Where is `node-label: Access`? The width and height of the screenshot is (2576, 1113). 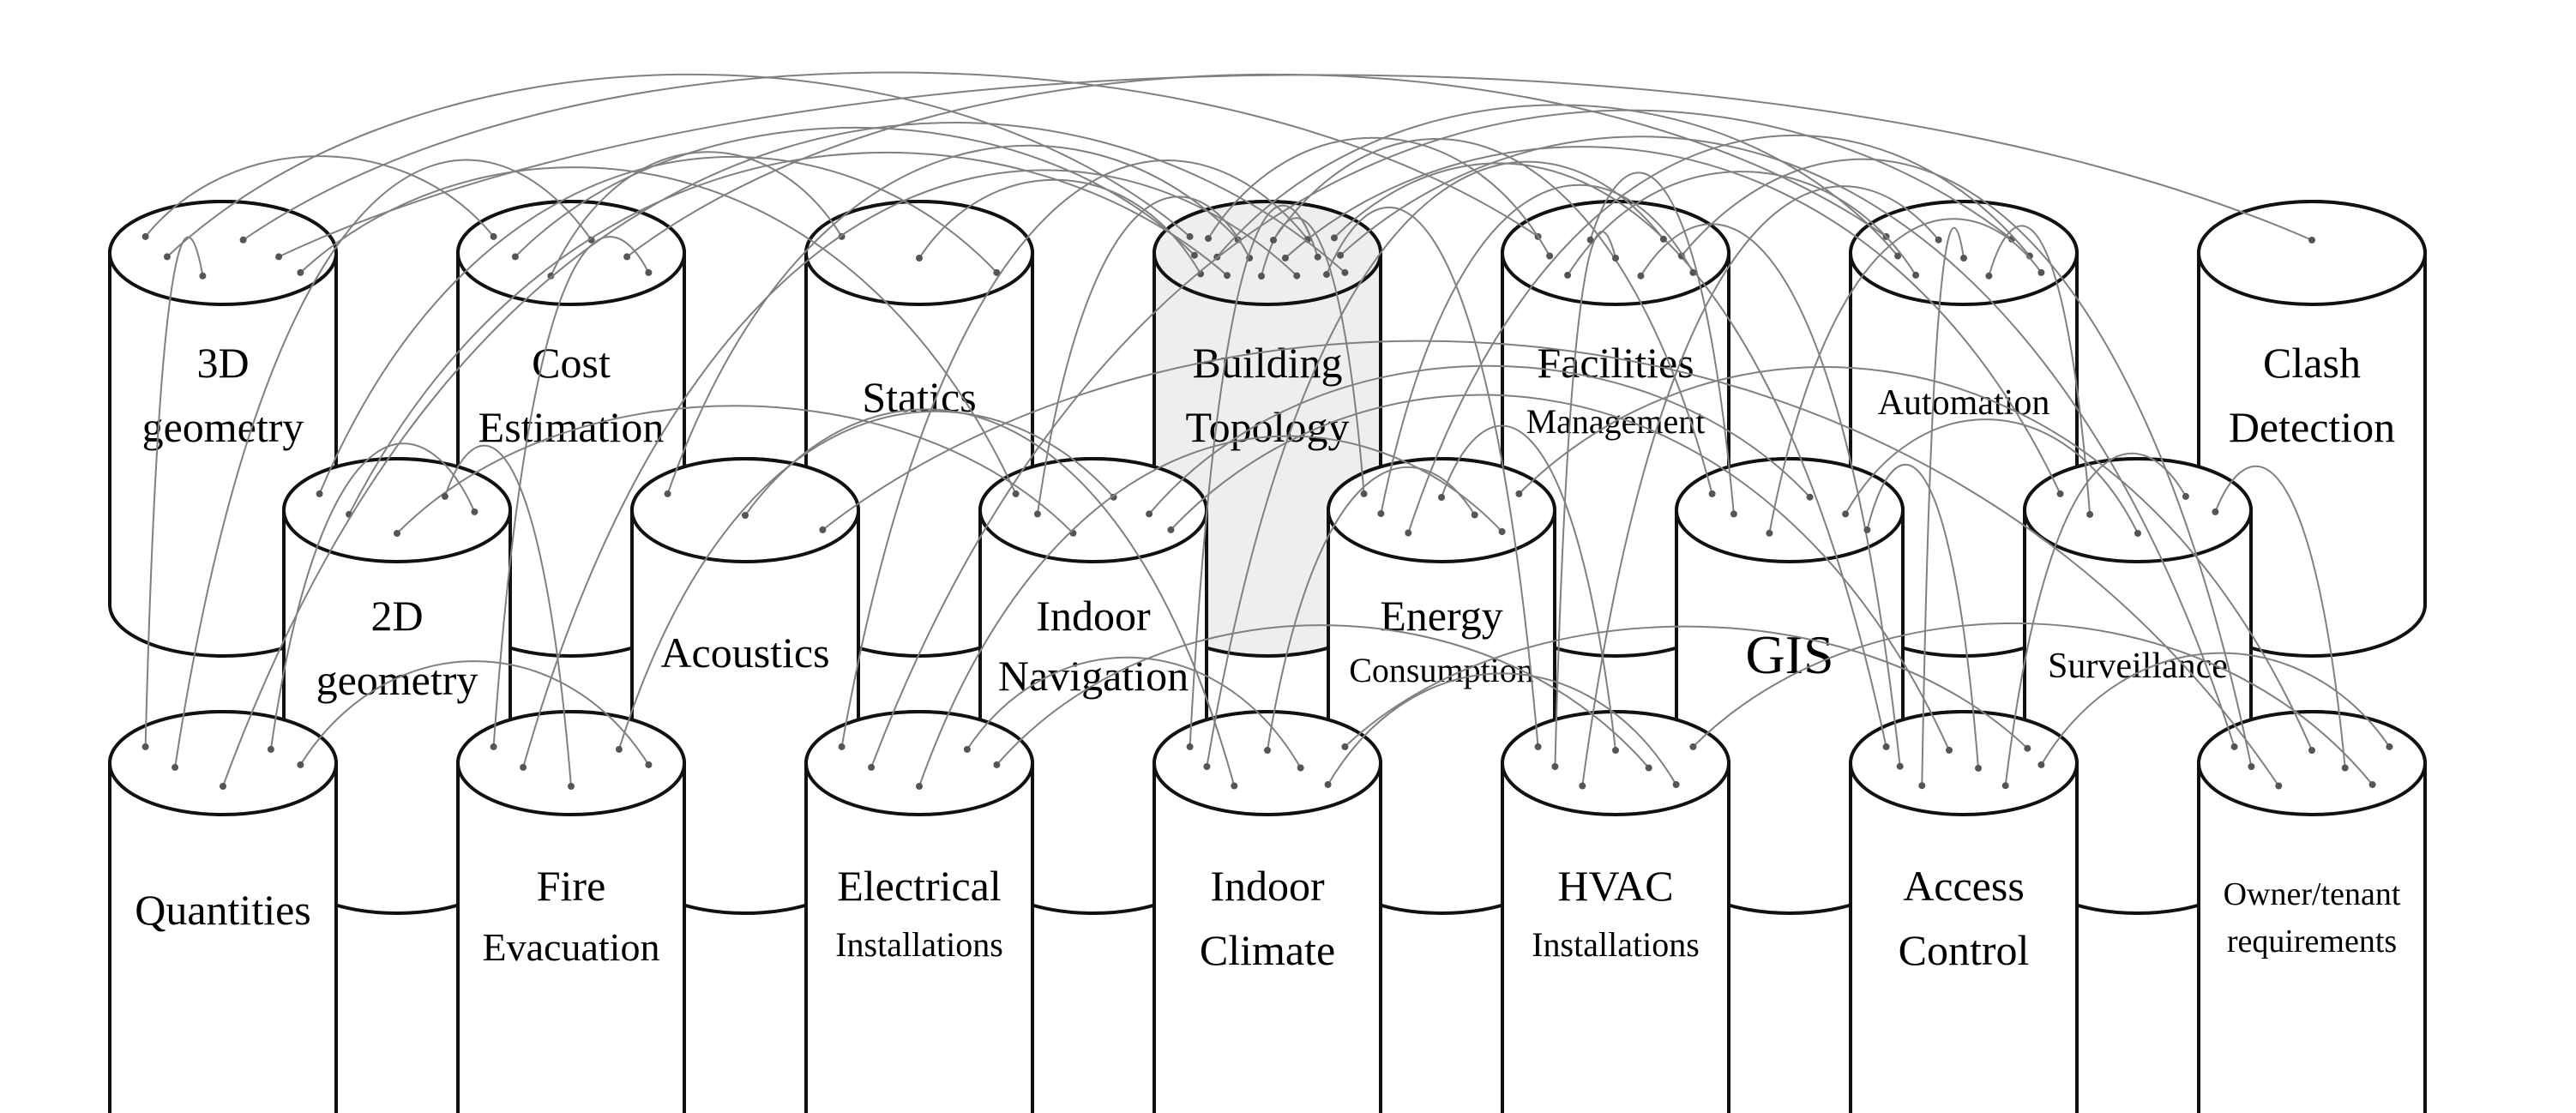 node-label: Access is located at coordinates (1964, 886).